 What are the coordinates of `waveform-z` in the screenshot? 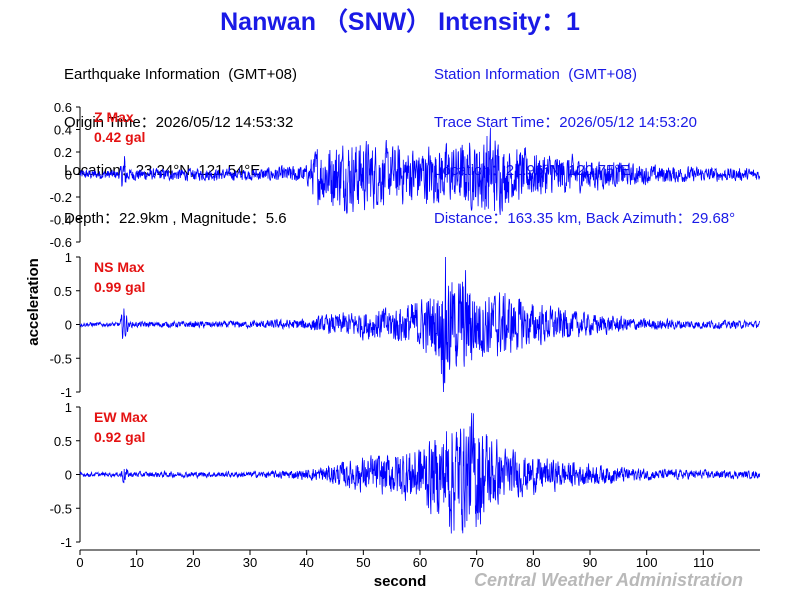 It's located at (420, 171).